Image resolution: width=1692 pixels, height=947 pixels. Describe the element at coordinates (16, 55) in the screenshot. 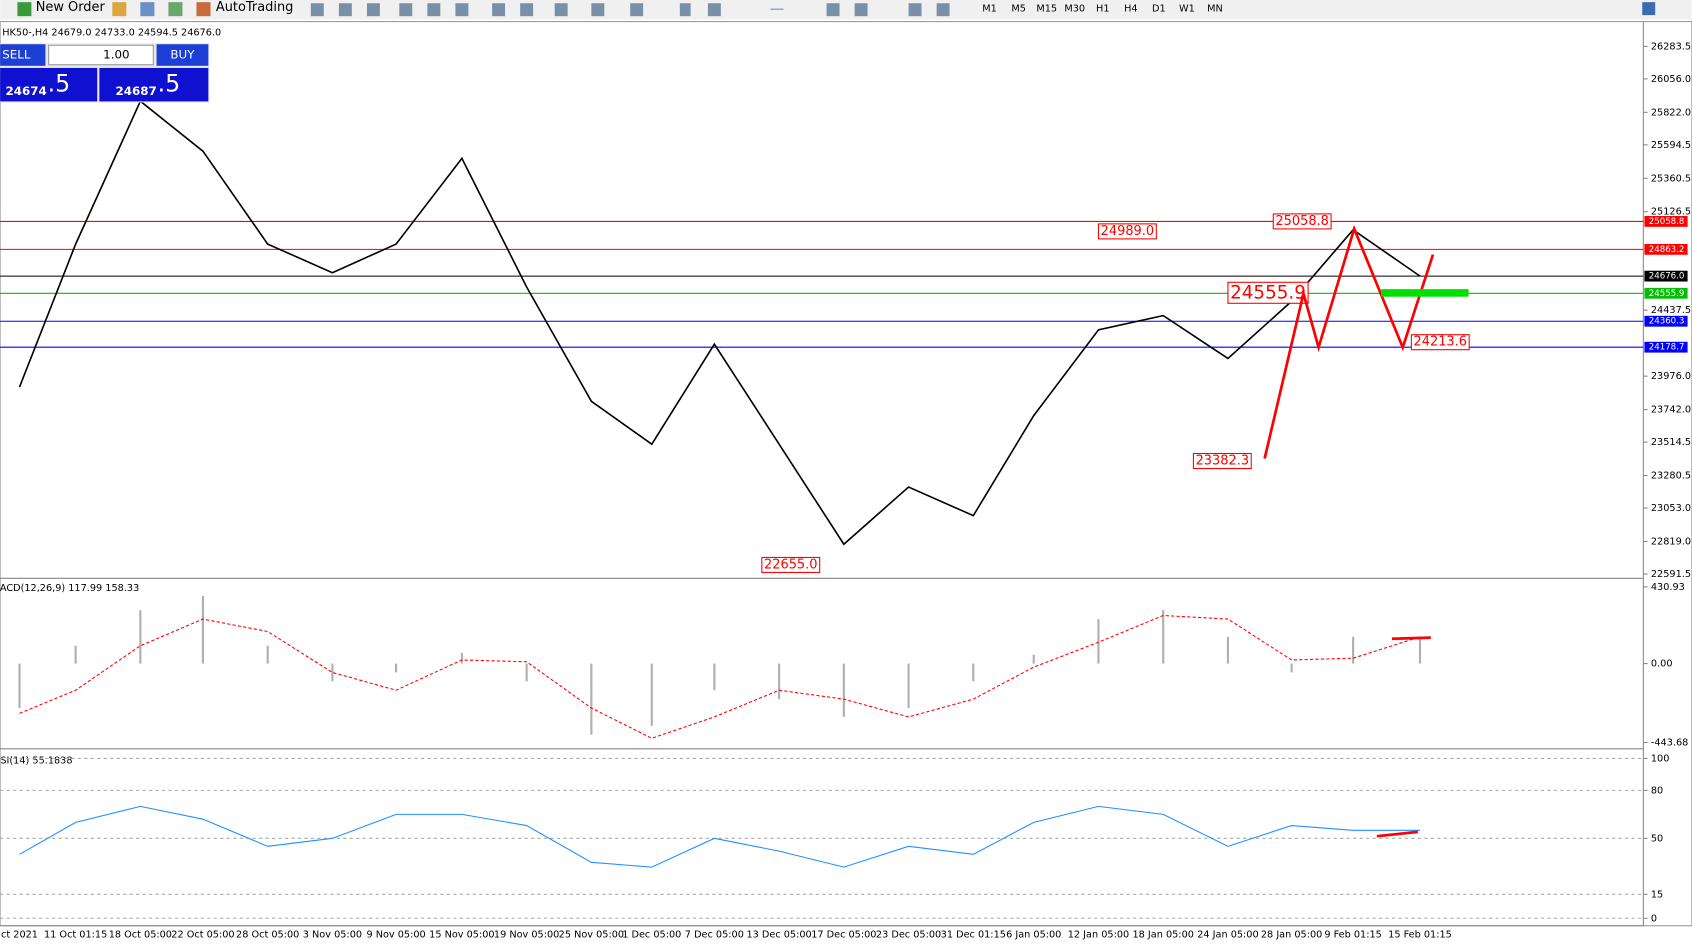

I see `sell-label: SELL` at that location.